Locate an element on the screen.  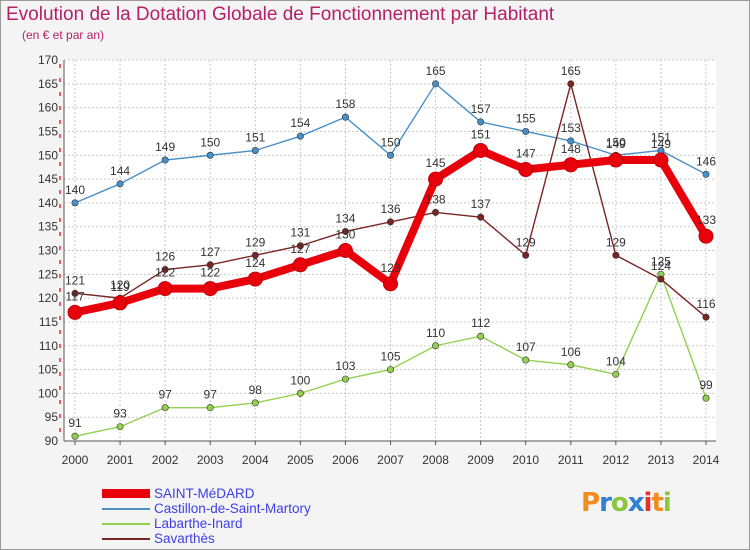
x-tick-label: 2010 is located at coordinates (525, 460).